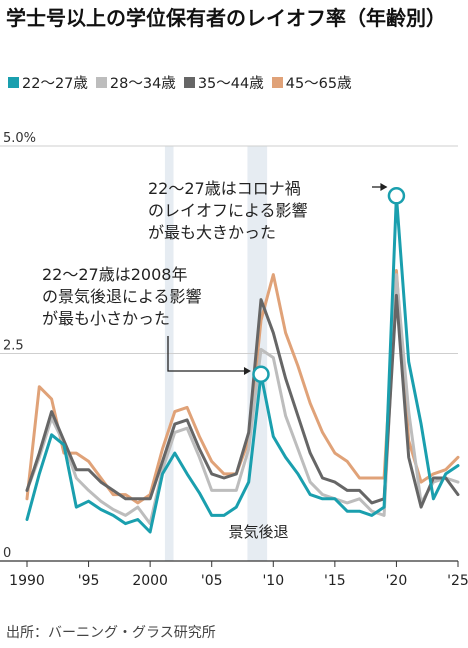 The width and height of the screenshot is (468, 648). What do you see at coordinates (150, 581) in the screenshot?
I see `x-tick-label: 2000` at bounding box center [150, 581].